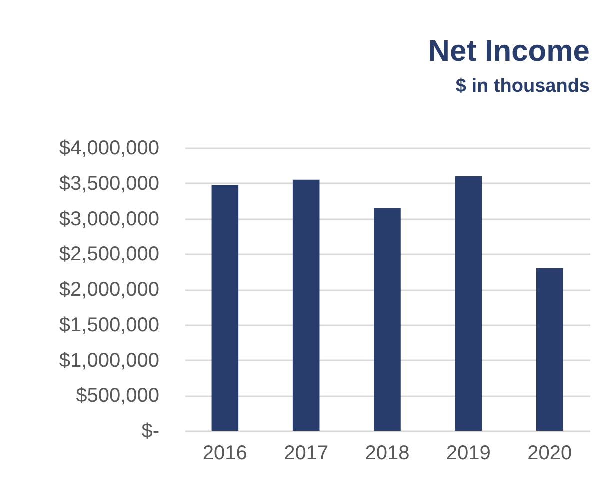 This screenshot has height=488, width=605. What do you see at coordinates (118, 396) in the screenshot?
I see `y-tick-label: $500,000` at bounding box center [118, 396].